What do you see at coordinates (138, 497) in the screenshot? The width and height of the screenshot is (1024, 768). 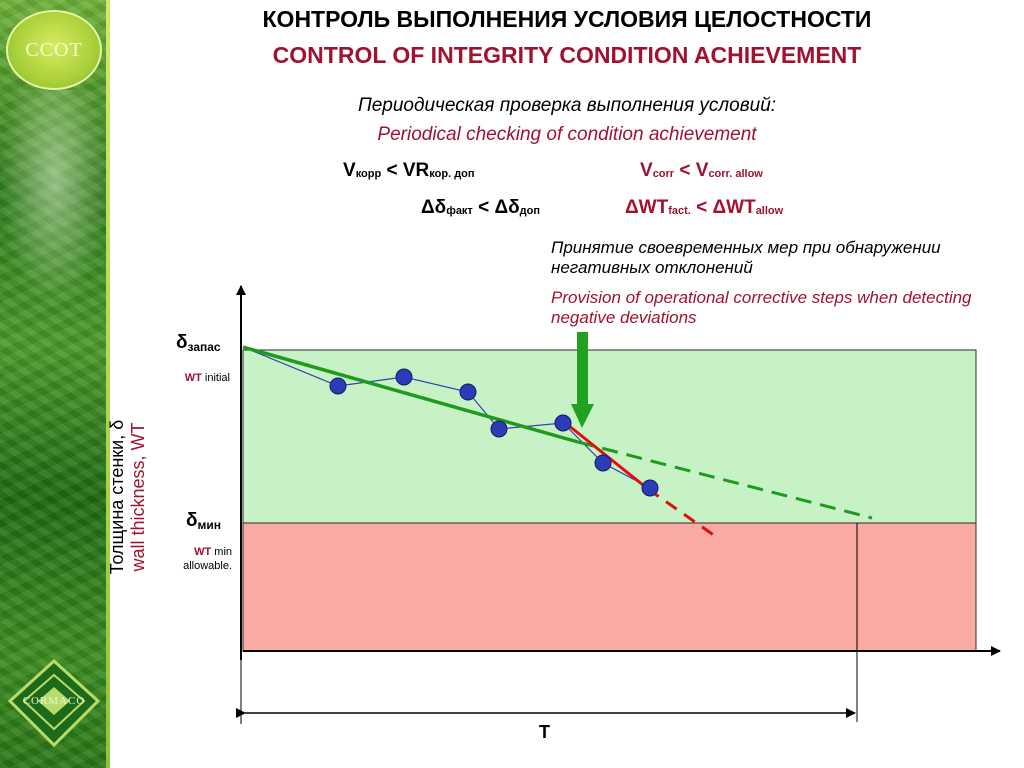 I see `y-axis-label-english: wall thickness, WT` at bounding box center [138, 497].